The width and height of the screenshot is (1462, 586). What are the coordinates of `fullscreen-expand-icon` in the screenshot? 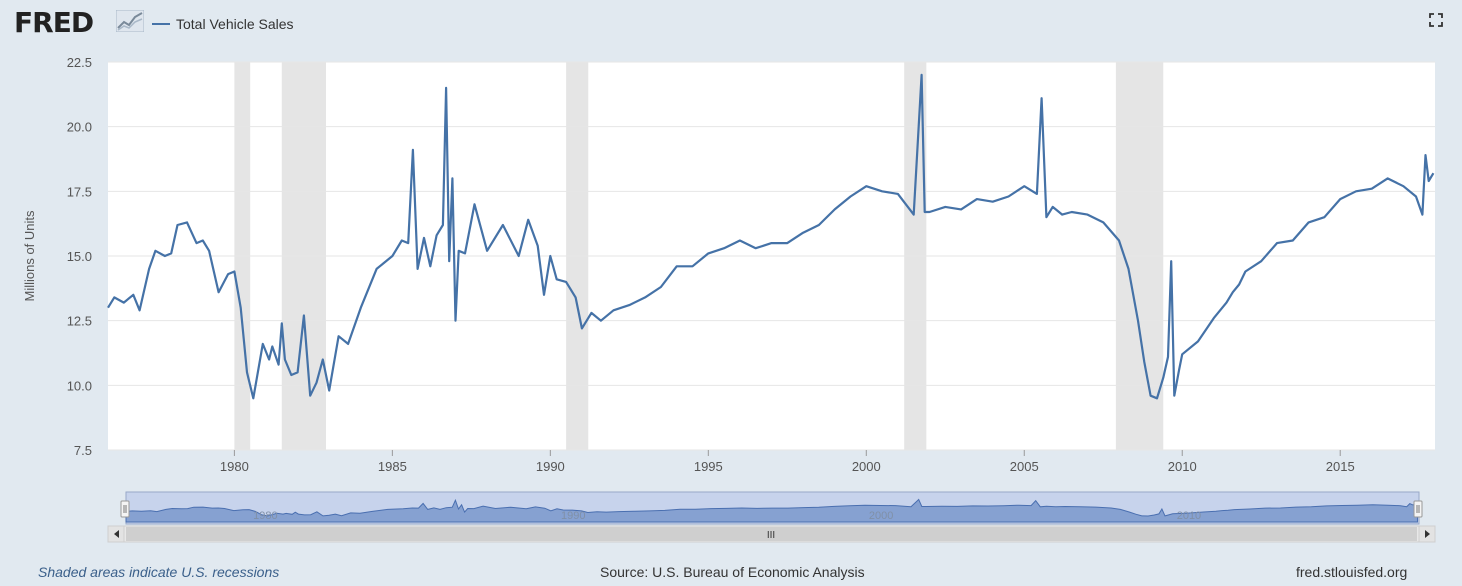 It's located at (1436, 20).